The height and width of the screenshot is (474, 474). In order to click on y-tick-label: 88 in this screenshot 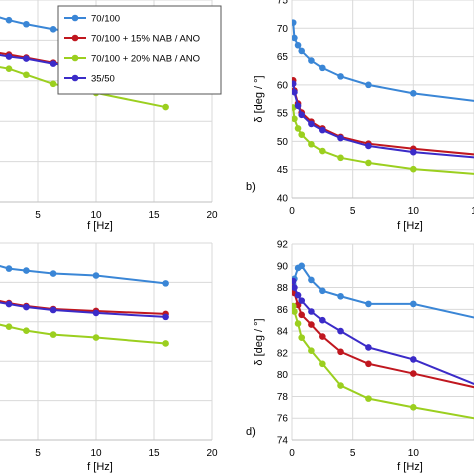, I will do `click(283, 288)`.